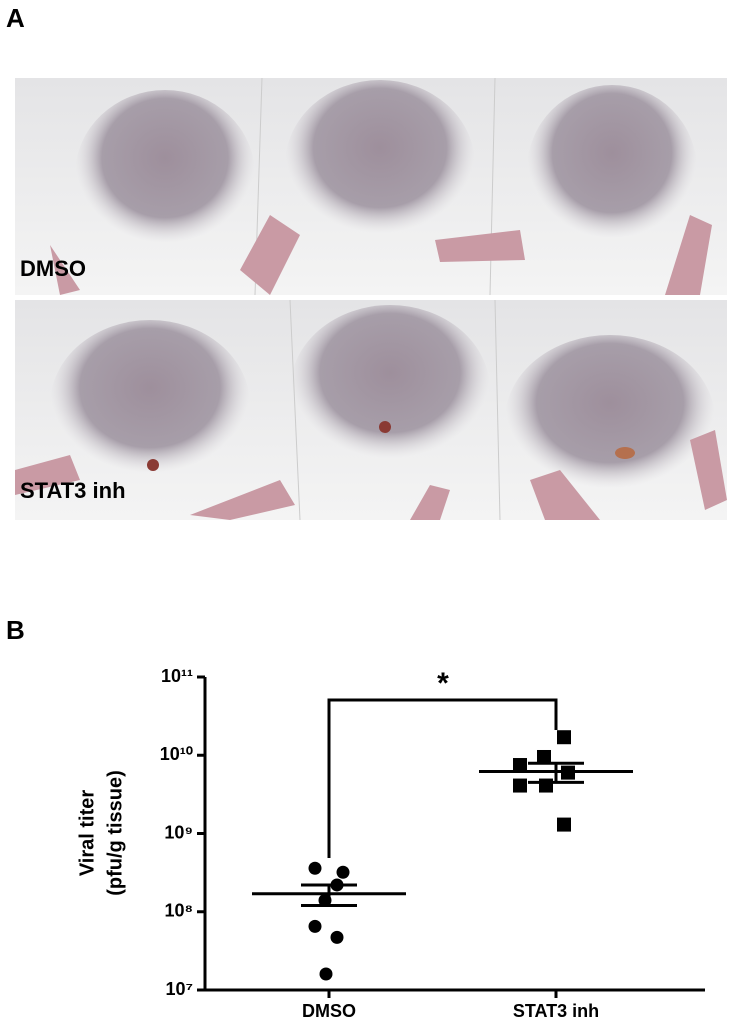 The height and width of the screenshot is (1033, 735). Describe the element at coordinates (15, 18) in the screenshot. I see `panel-label: A` at that location.